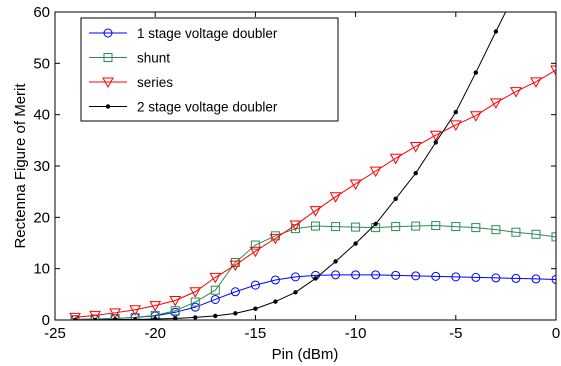  What do you see at coordinates (183, 33) in the screenshot?
I see `legend-item-1-stage-voltage-doubler: 1 stage voltage doubler` at bounding box center [183, 33].